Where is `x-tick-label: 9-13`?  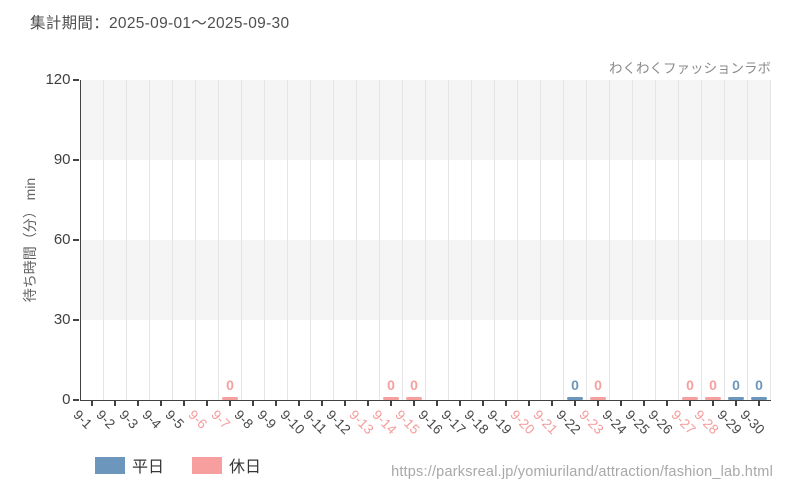 x-tick-label: 9-13 is located at coordinates (361, 422).